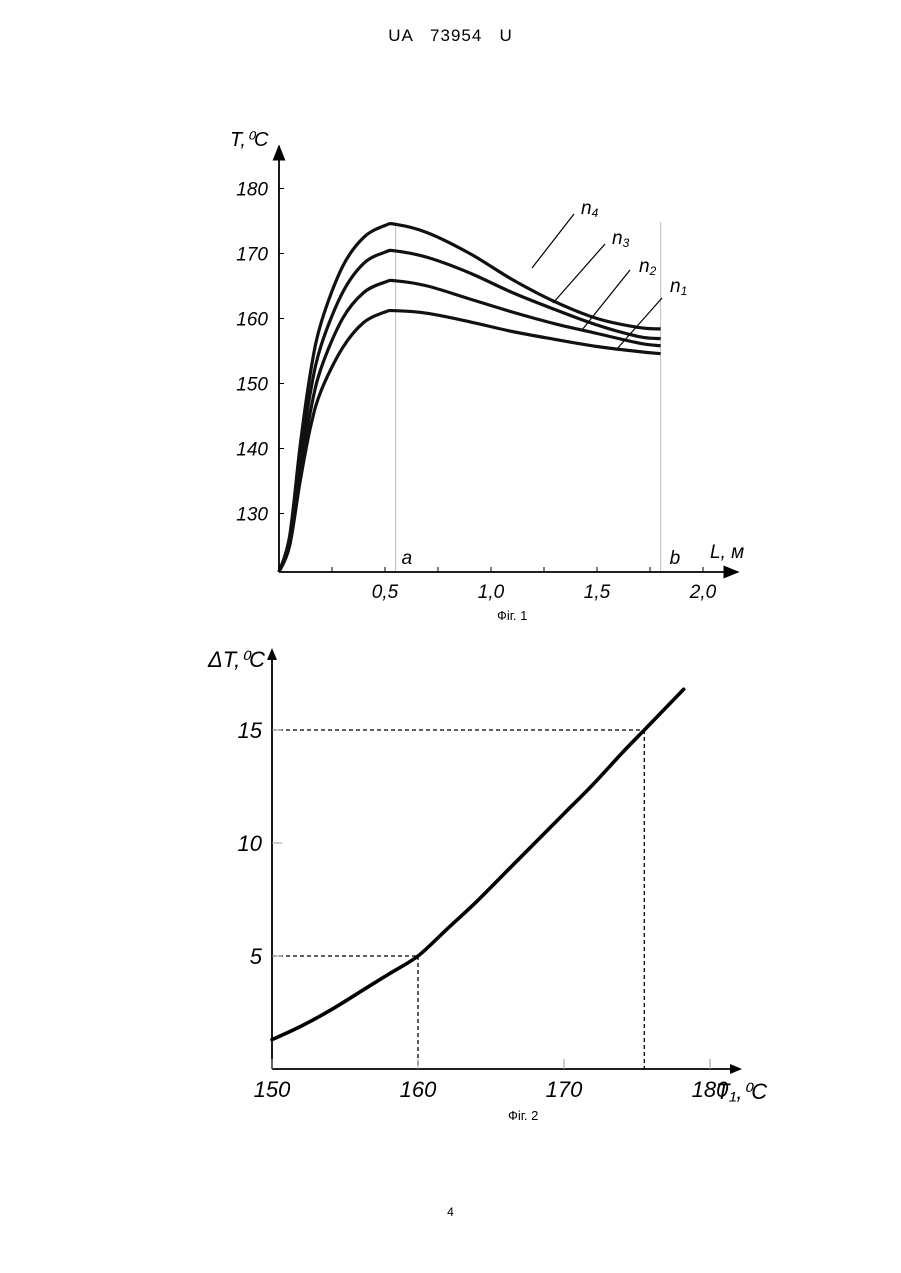 This screenshot has height=1273, width=901. What do you see at coordinates (710, 1089) in the screenshot?
I see `x-tick-label: 180` at bounding box center [710, 1089].